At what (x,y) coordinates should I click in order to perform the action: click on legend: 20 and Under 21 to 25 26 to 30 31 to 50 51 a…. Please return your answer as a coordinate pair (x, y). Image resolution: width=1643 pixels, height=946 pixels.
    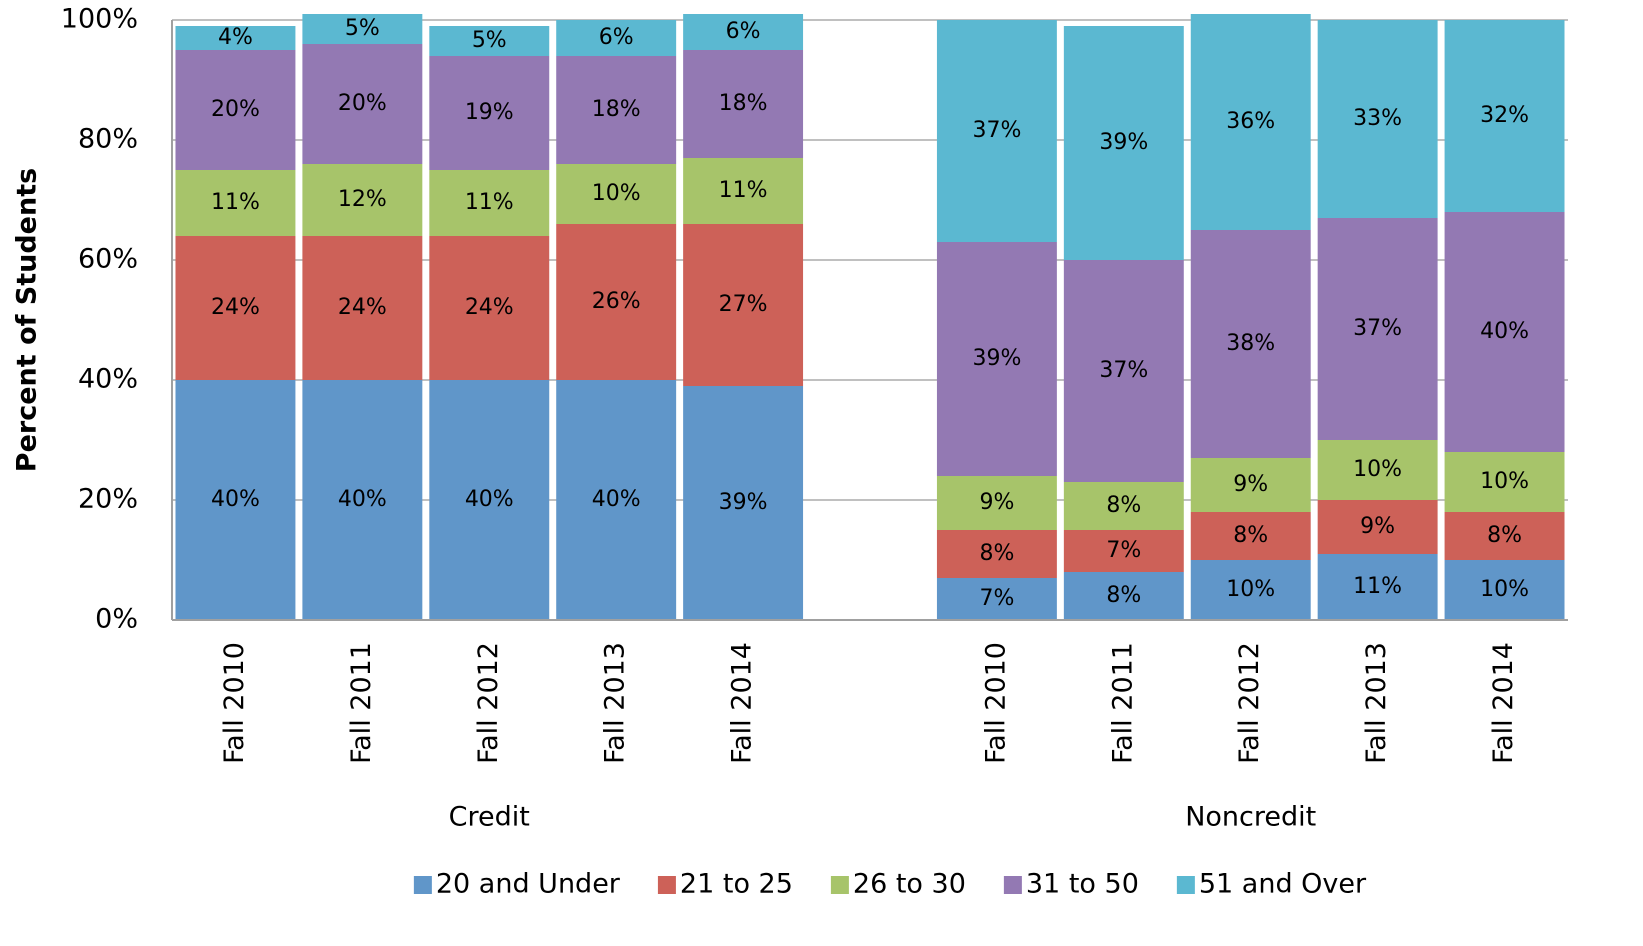
    Looking at the image, I should click on (890, 884).